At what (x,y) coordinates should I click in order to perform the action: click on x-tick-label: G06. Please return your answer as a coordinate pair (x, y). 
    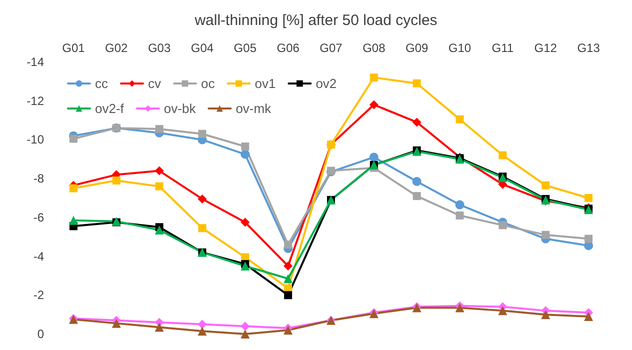
    Looking at the image, I should click on (288, 48).